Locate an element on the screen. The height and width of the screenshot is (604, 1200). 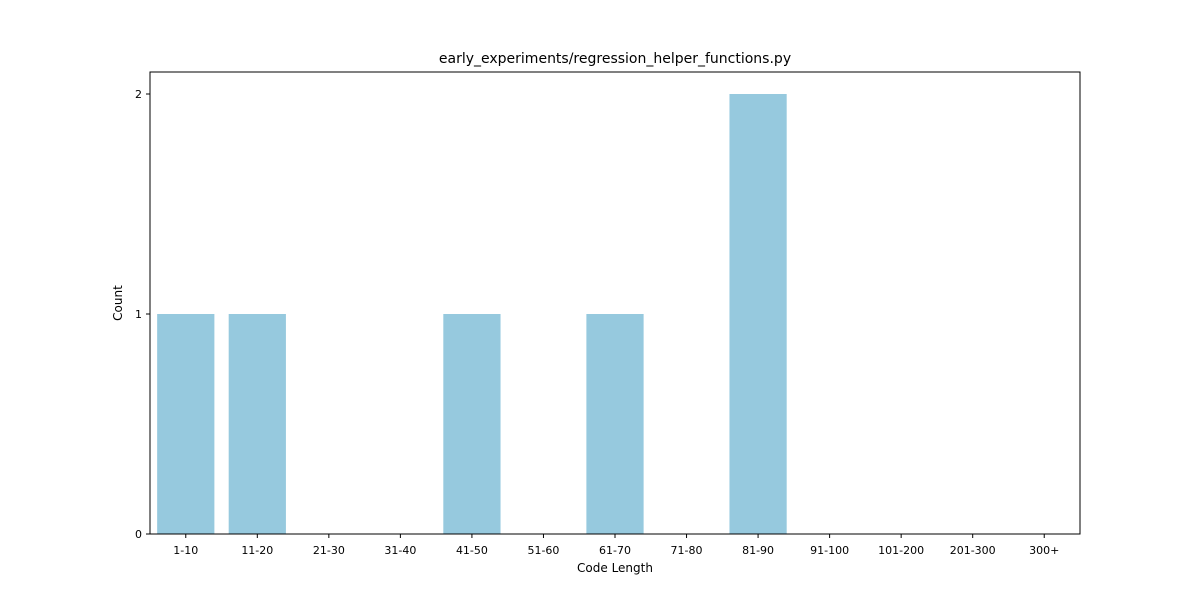
y-tick-label: 2 is located at coordinates (138, 94).